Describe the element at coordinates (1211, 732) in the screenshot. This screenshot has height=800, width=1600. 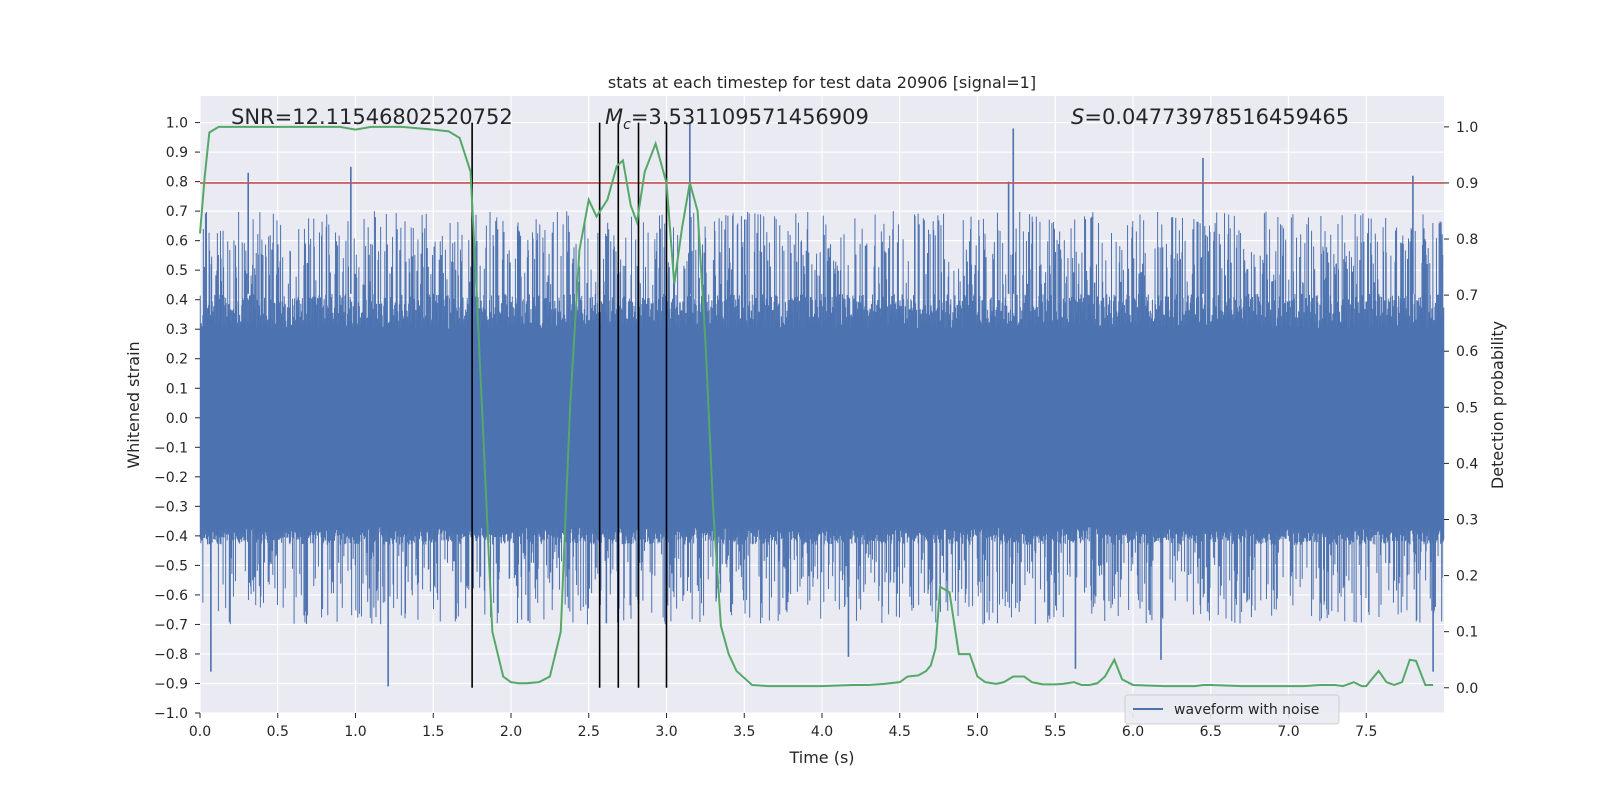
I see `x-tick-label-13: 6.5` at that location.